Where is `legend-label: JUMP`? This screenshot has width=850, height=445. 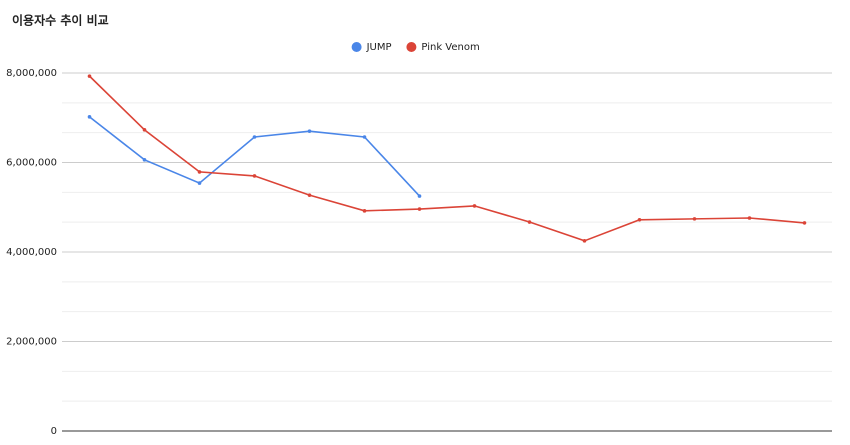 legend-label: JUMP is located at coordinates (379, 47).